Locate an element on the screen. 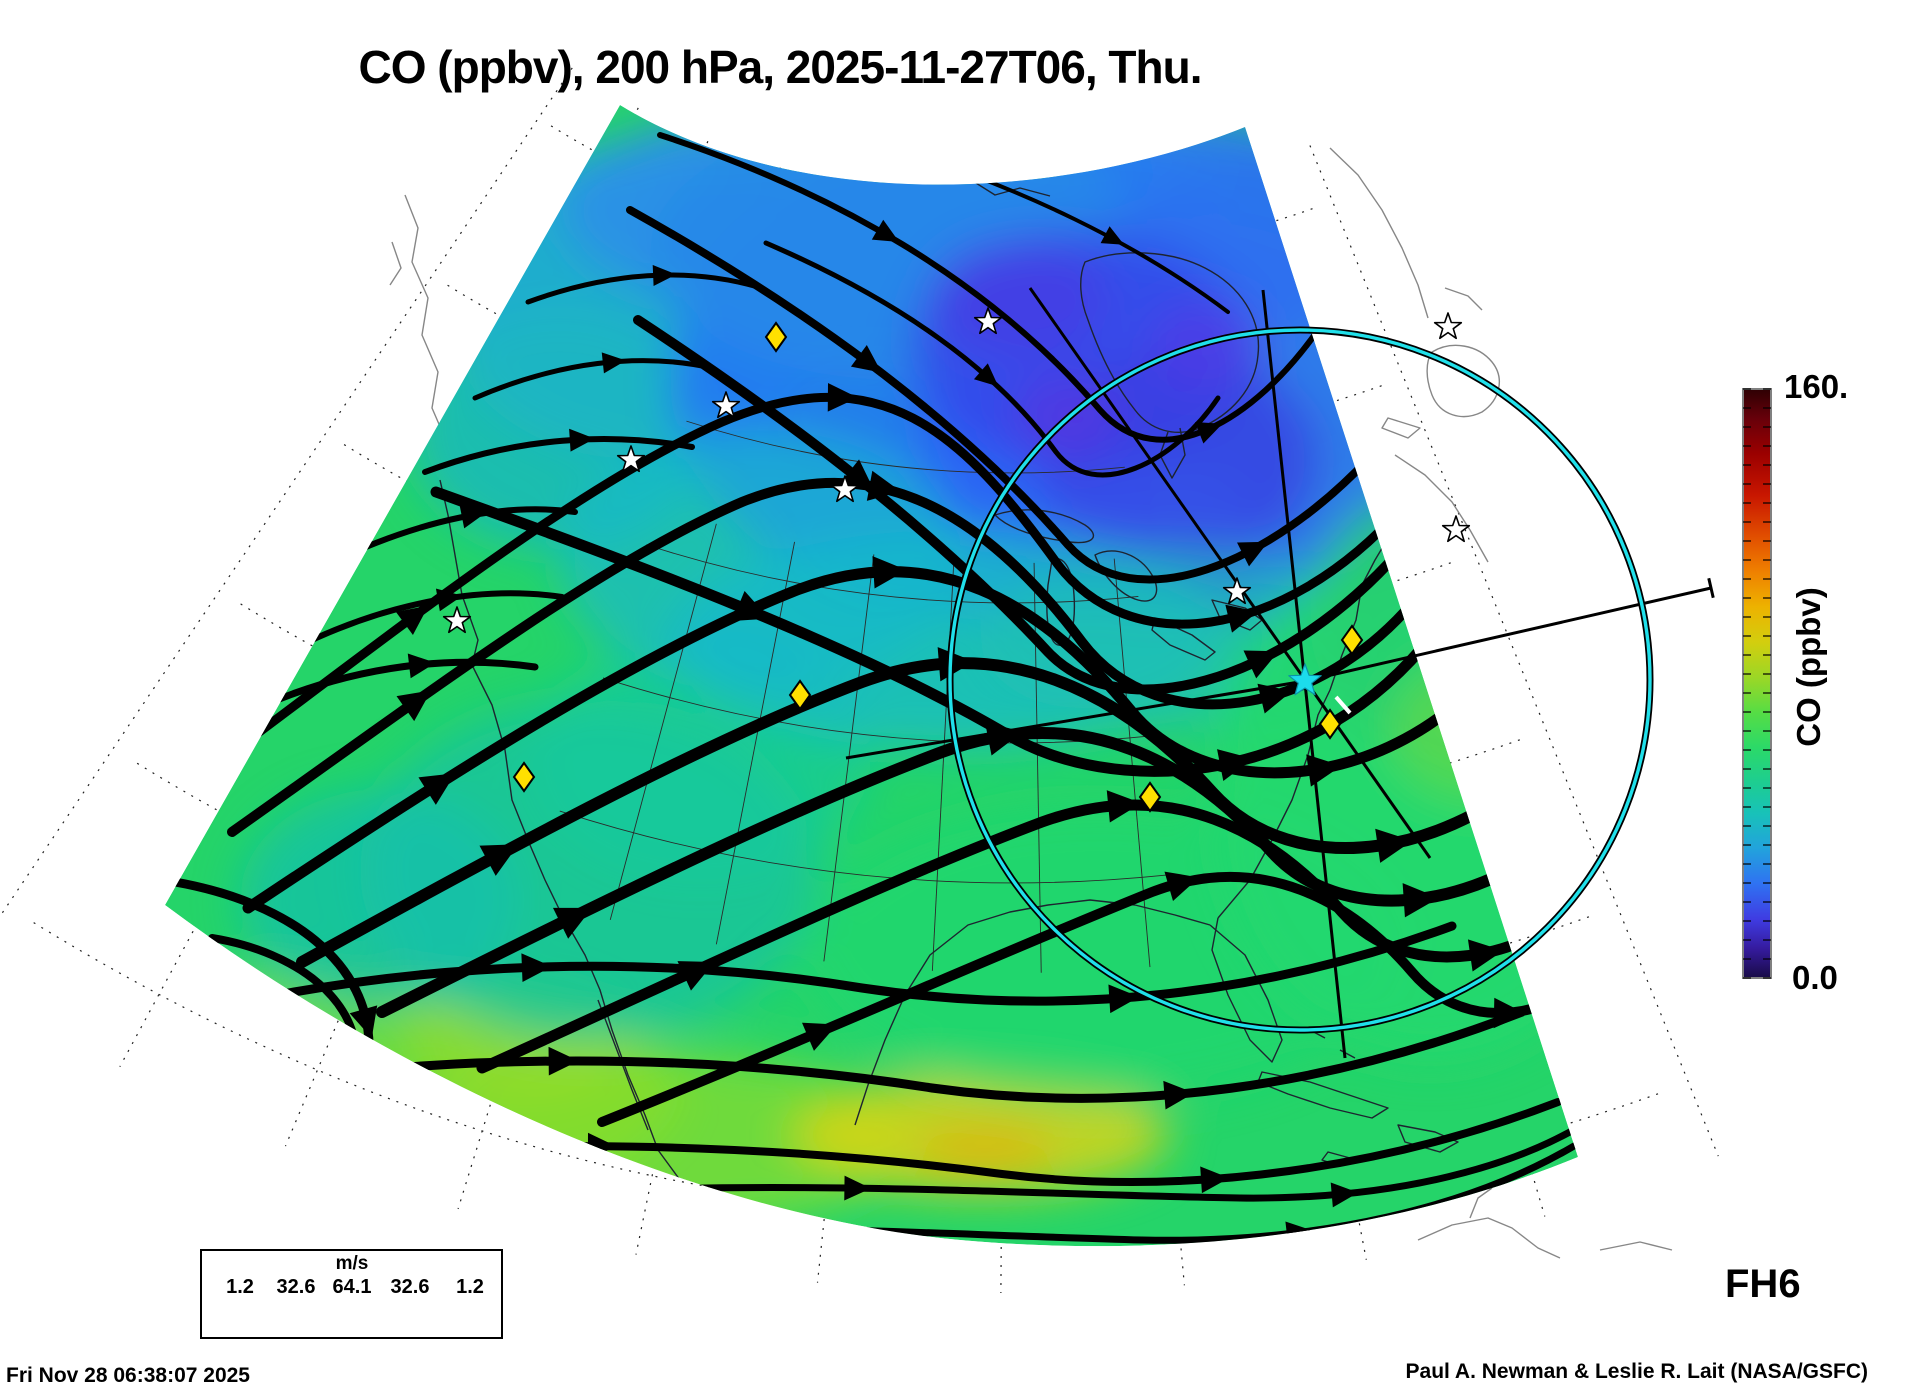 The height and width of the screenshot is (1394, 1926). wind-legend-unit: m/s is located at coordinates (352, 1263).